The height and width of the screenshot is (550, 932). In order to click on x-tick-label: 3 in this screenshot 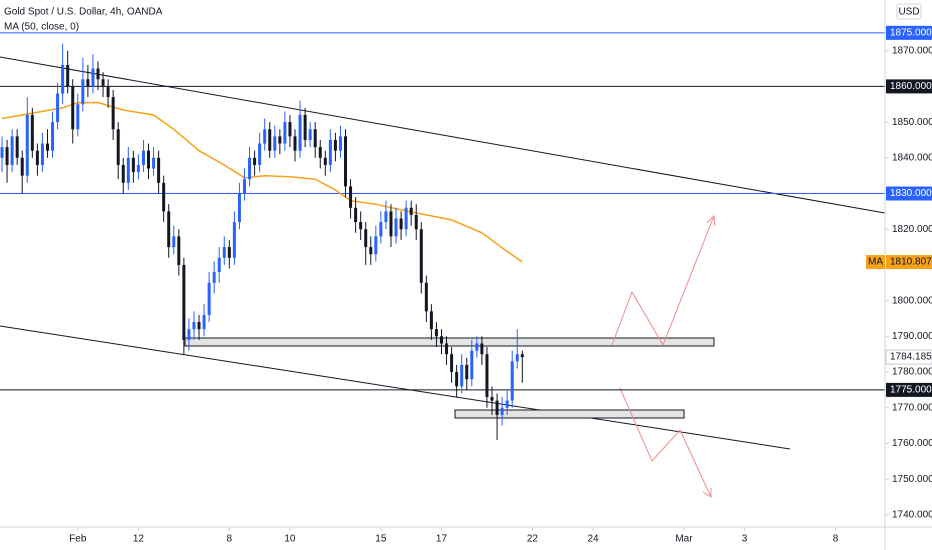, I will do `click(745, 539)`.